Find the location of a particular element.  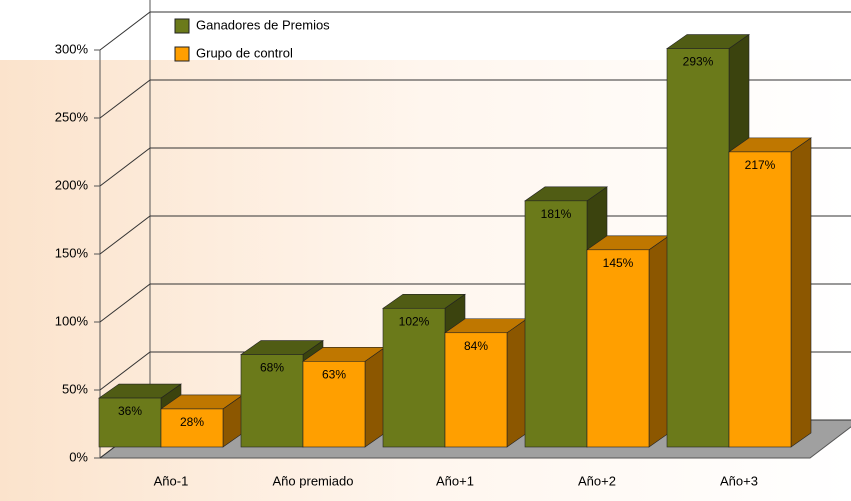

y-tick-label: 200% is located at coordinates (72, 184).